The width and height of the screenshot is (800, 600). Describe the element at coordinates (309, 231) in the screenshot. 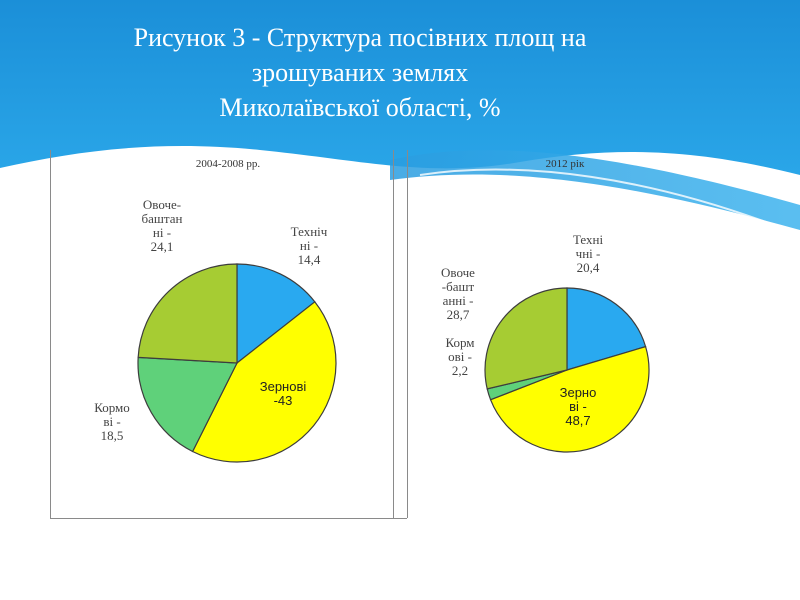

I see `slice-label-line: Техніч` at that location.